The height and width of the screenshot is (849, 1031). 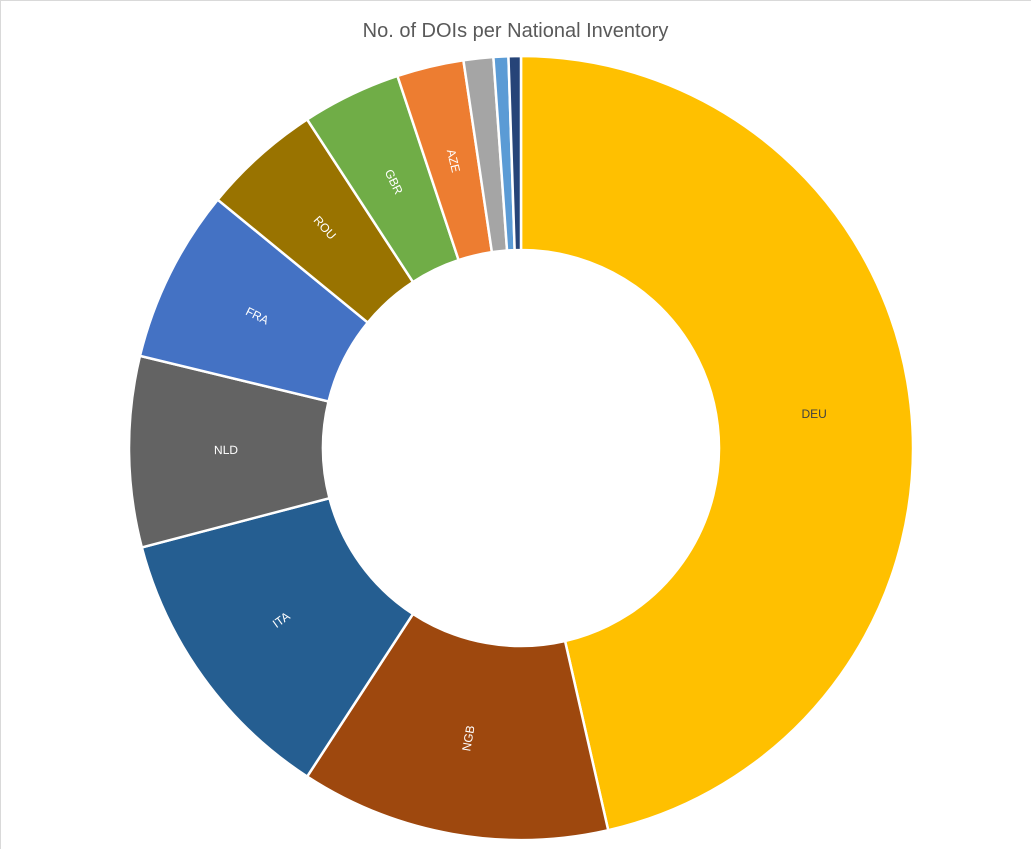 What do you see at coordinates (468, 738) in the screenshot?
I see `data-label-ngb: NGB` at bounding box center [468, 738].